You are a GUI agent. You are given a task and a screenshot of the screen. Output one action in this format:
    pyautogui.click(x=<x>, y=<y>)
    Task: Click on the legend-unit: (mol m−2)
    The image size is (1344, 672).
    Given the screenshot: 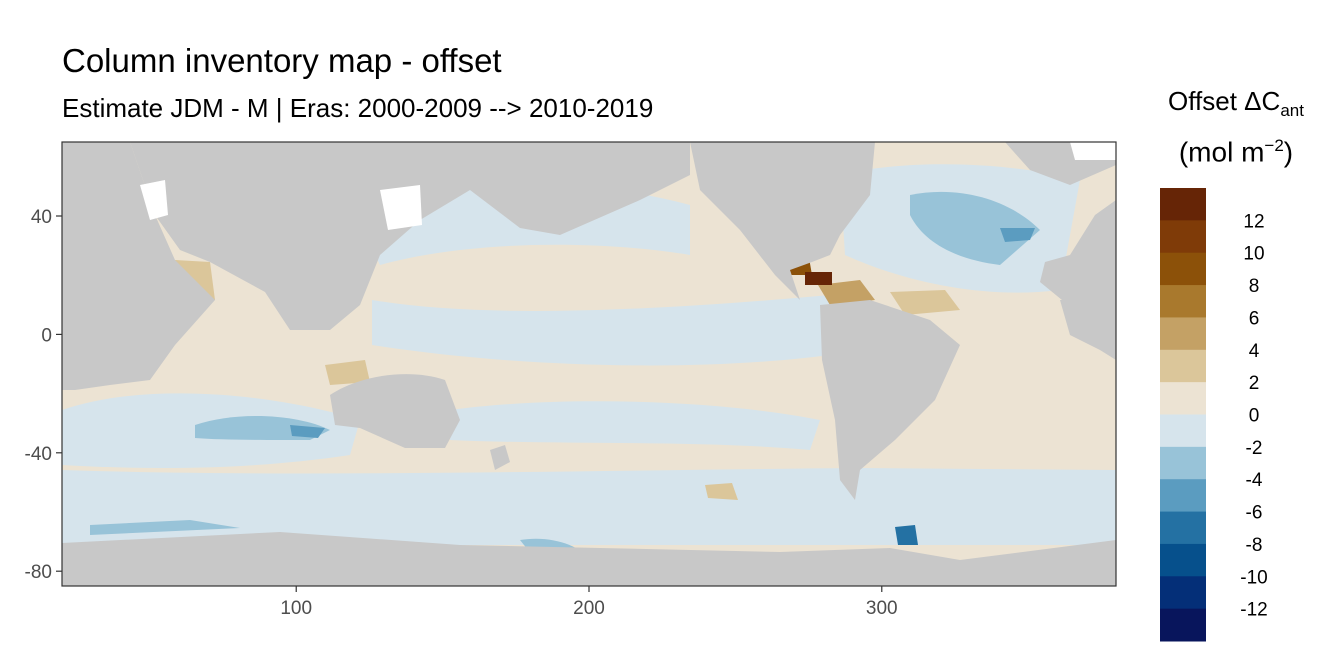 What is the action you would take?
    pyautogui.click(x=1236, y=152)
    